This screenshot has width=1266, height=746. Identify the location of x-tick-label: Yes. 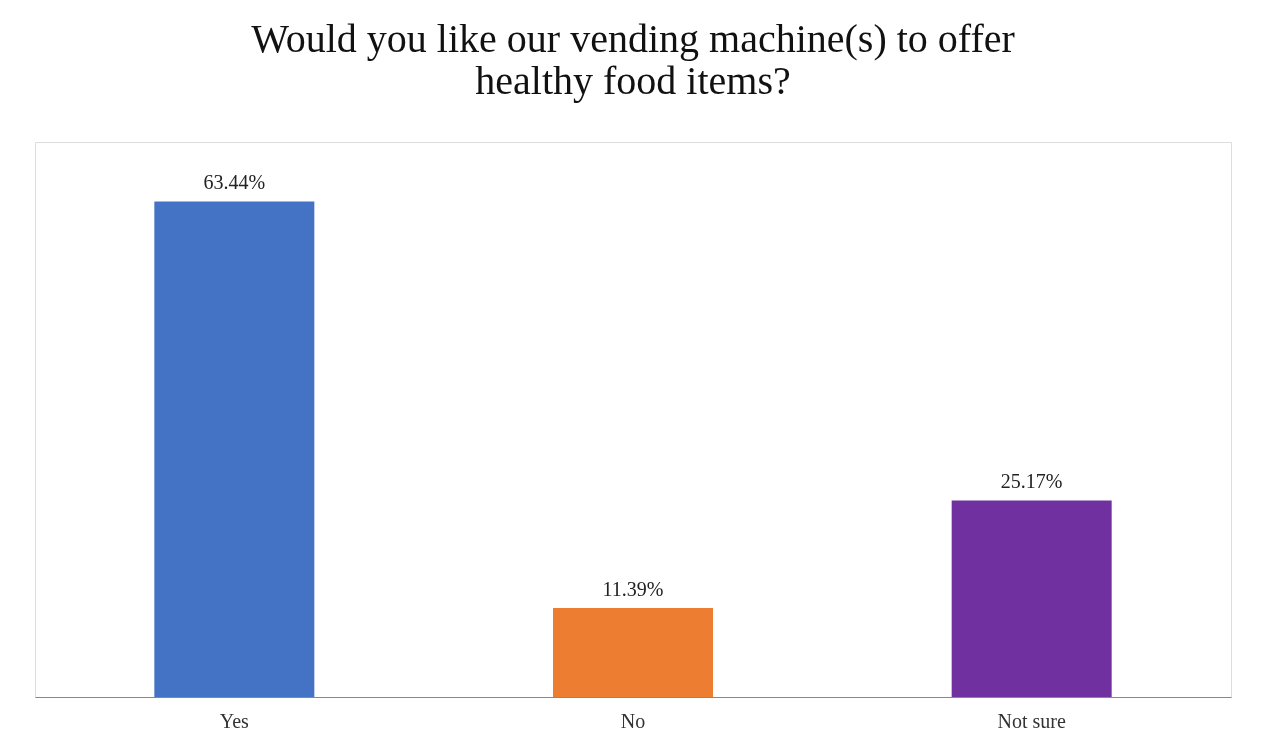
(234, 720).